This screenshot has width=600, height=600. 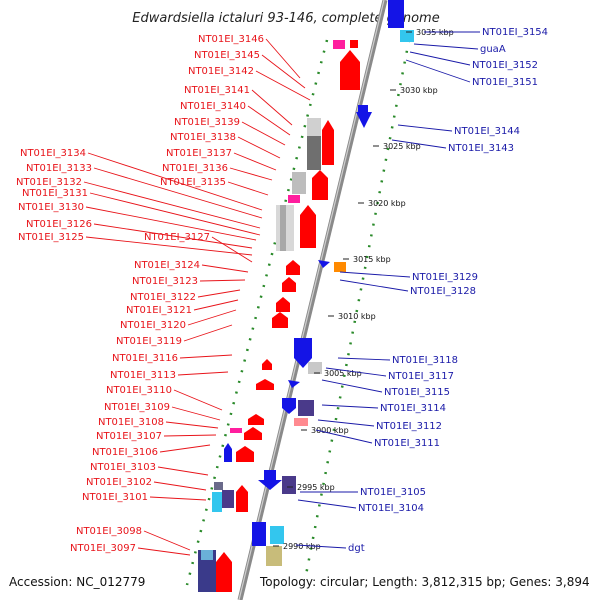 I want to click on gene-label-right: NT01EI_3115, so click(x=417, y=392).